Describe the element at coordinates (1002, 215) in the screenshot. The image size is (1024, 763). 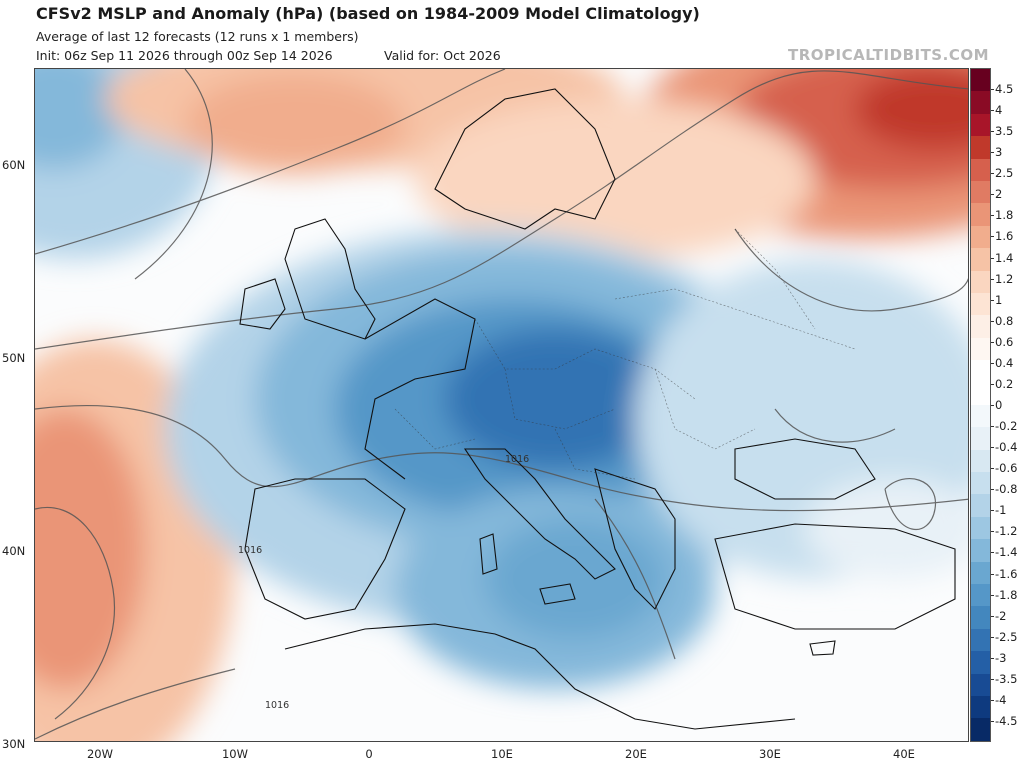
I see `colorbar-tick-label: 1.8` at that location.